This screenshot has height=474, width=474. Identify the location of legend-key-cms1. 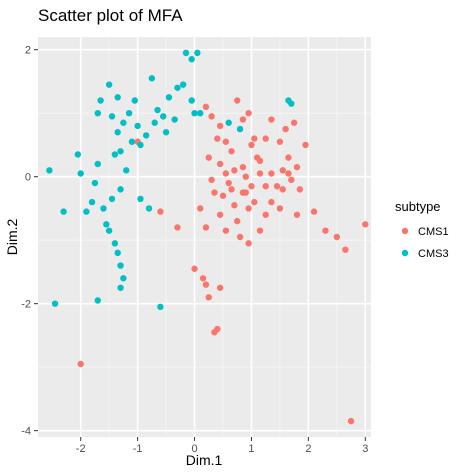
(405, 231).